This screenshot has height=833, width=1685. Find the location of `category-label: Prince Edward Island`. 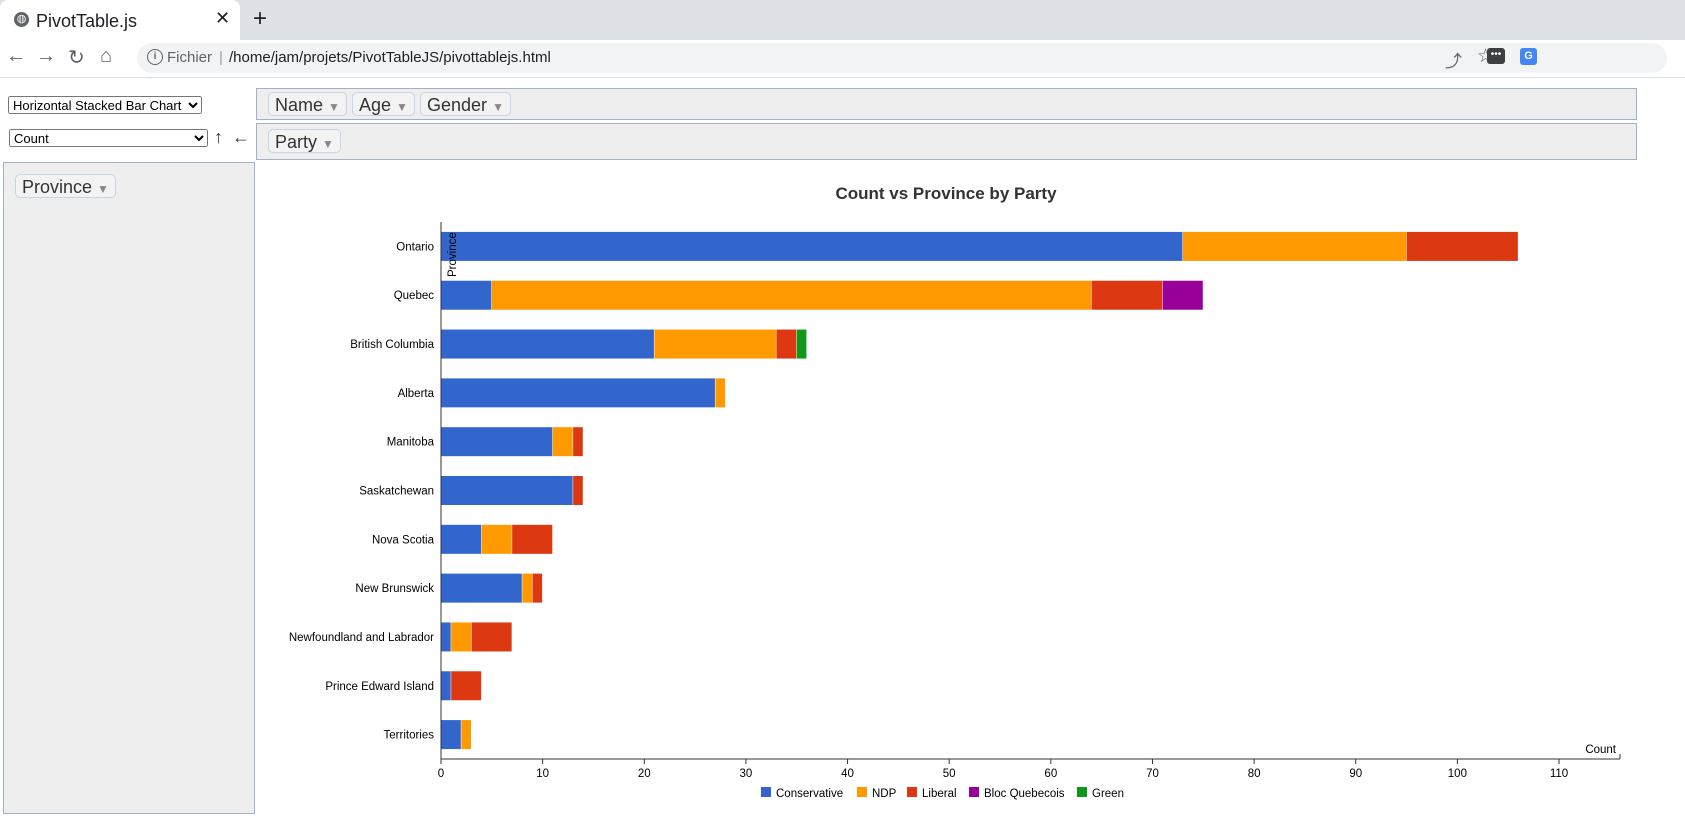

category-label: Prince Edward Island is located at coordinates (379, 687).